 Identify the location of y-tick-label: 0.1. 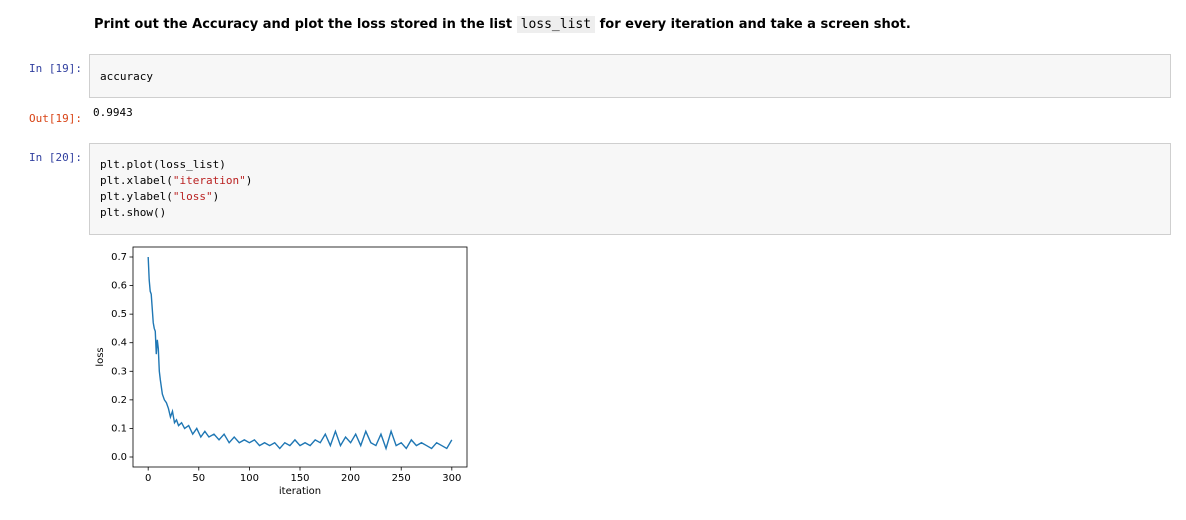
(119, 428).